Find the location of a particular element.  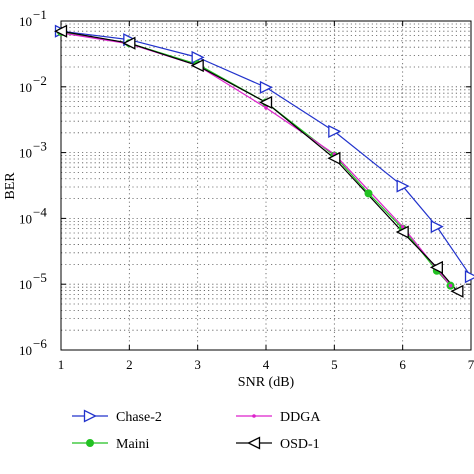

x-tick-label: 1 is located at coordinates (61, 364).